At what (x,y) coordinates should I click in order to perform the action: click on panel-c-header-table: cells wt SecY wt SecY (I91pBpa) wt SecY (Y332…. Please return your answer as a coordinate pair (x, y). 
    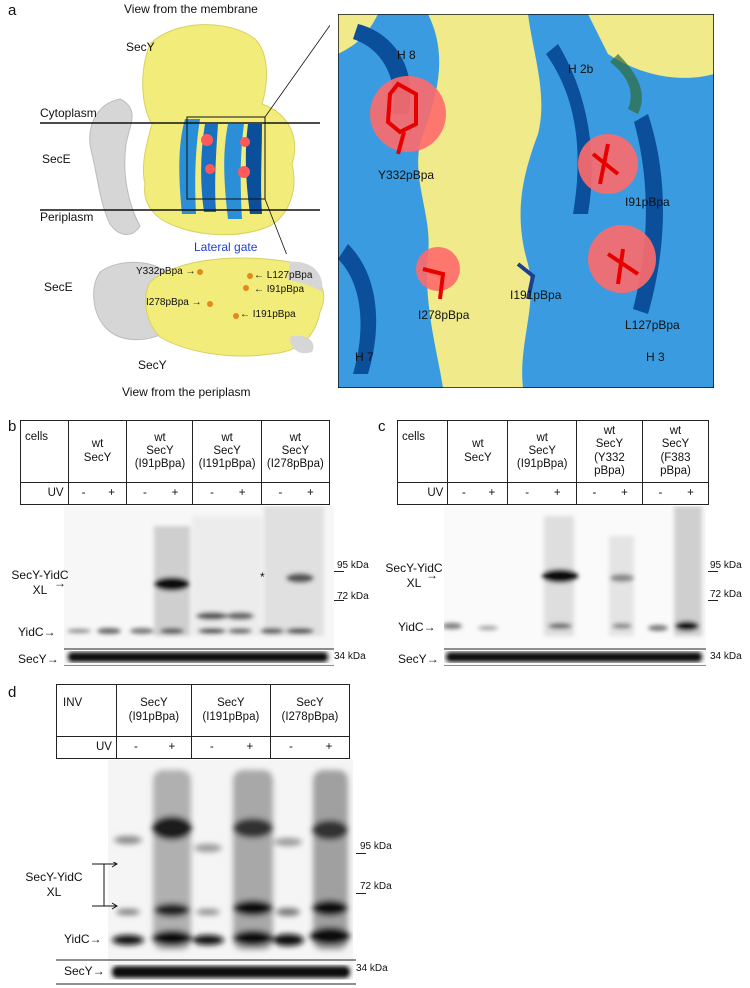
    Looking at the image, I should click on (553, 462).